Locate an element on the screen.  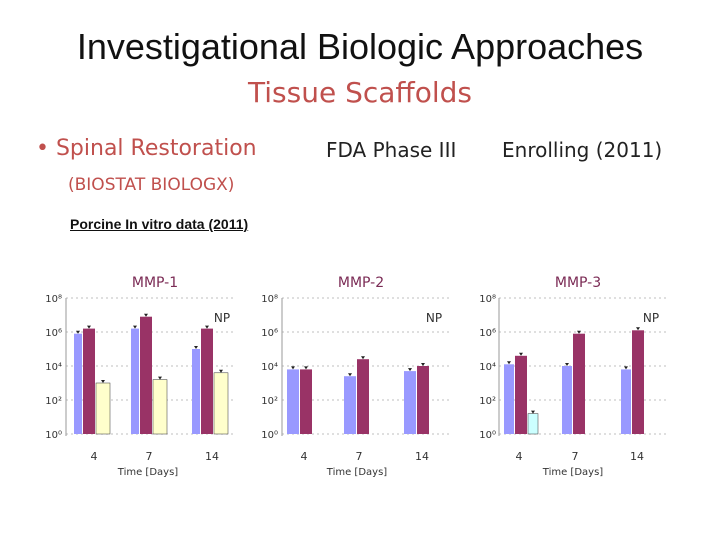
porcine-heading: Porcine In vitro data (2011) is located at coordinates (159, 224).